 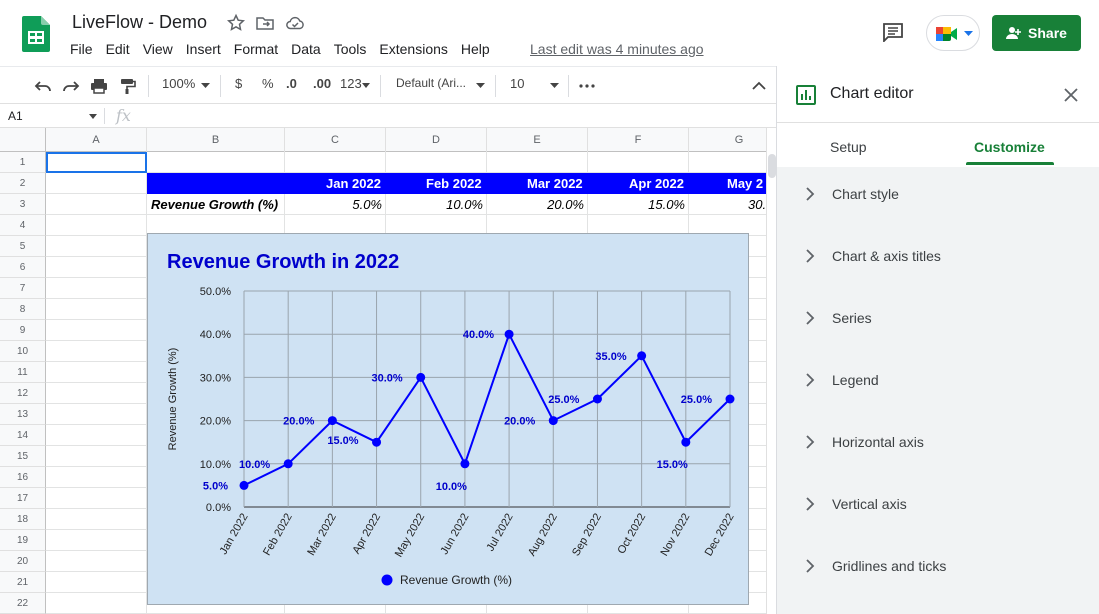 What do you see at coordinates (638, 140) in the screenshot?
I see `column-header-f: F` at bounding box center [638, 140].